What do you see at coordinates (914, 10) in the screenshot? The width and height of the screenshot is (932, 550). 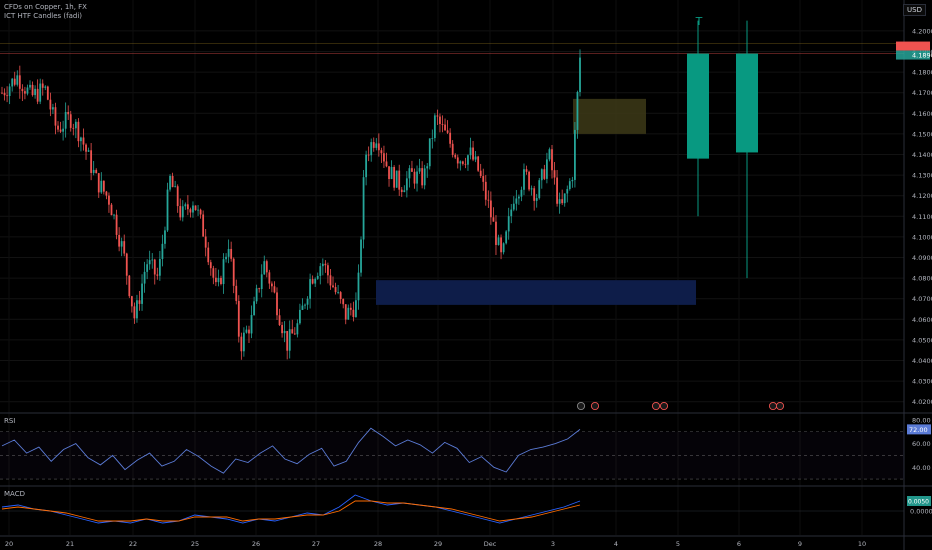 I see `currency-badge: USD` at bounding box center [914, 10].